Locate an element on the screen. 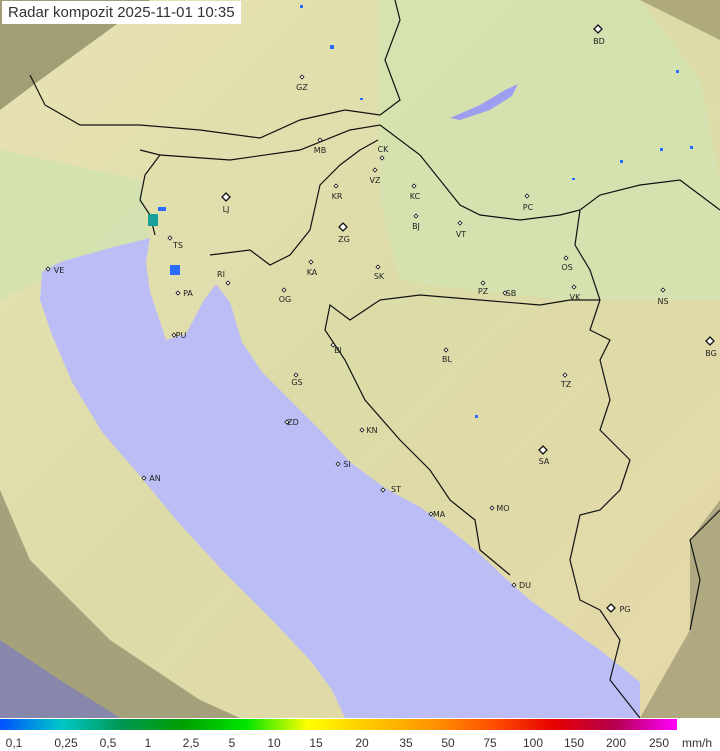  city-label: BG is located at coordinates (711, 353).